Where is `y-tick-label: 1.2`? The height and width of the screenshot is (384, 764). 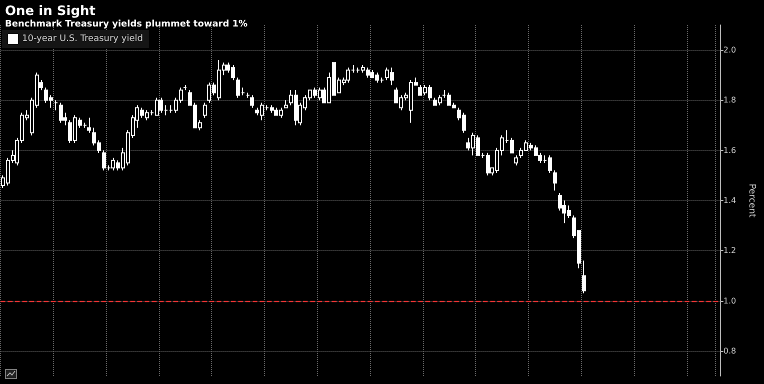 y-tick-label: 1.2 is located at coordinates (729, 251).